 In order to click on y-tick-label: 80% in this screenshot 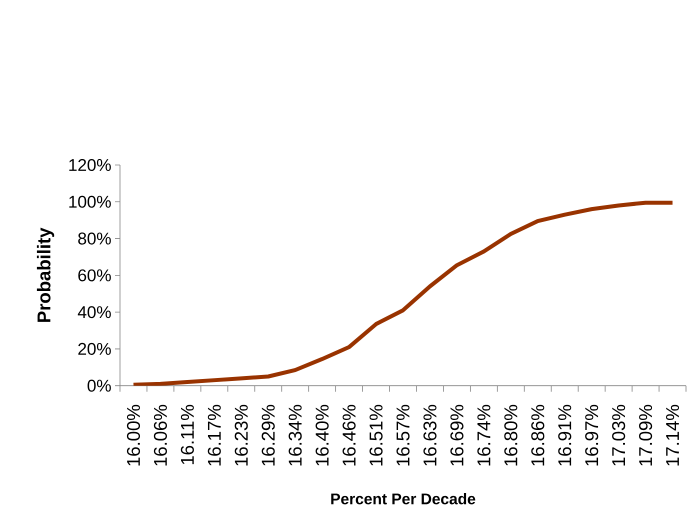, I will do `click(94, 238)`.